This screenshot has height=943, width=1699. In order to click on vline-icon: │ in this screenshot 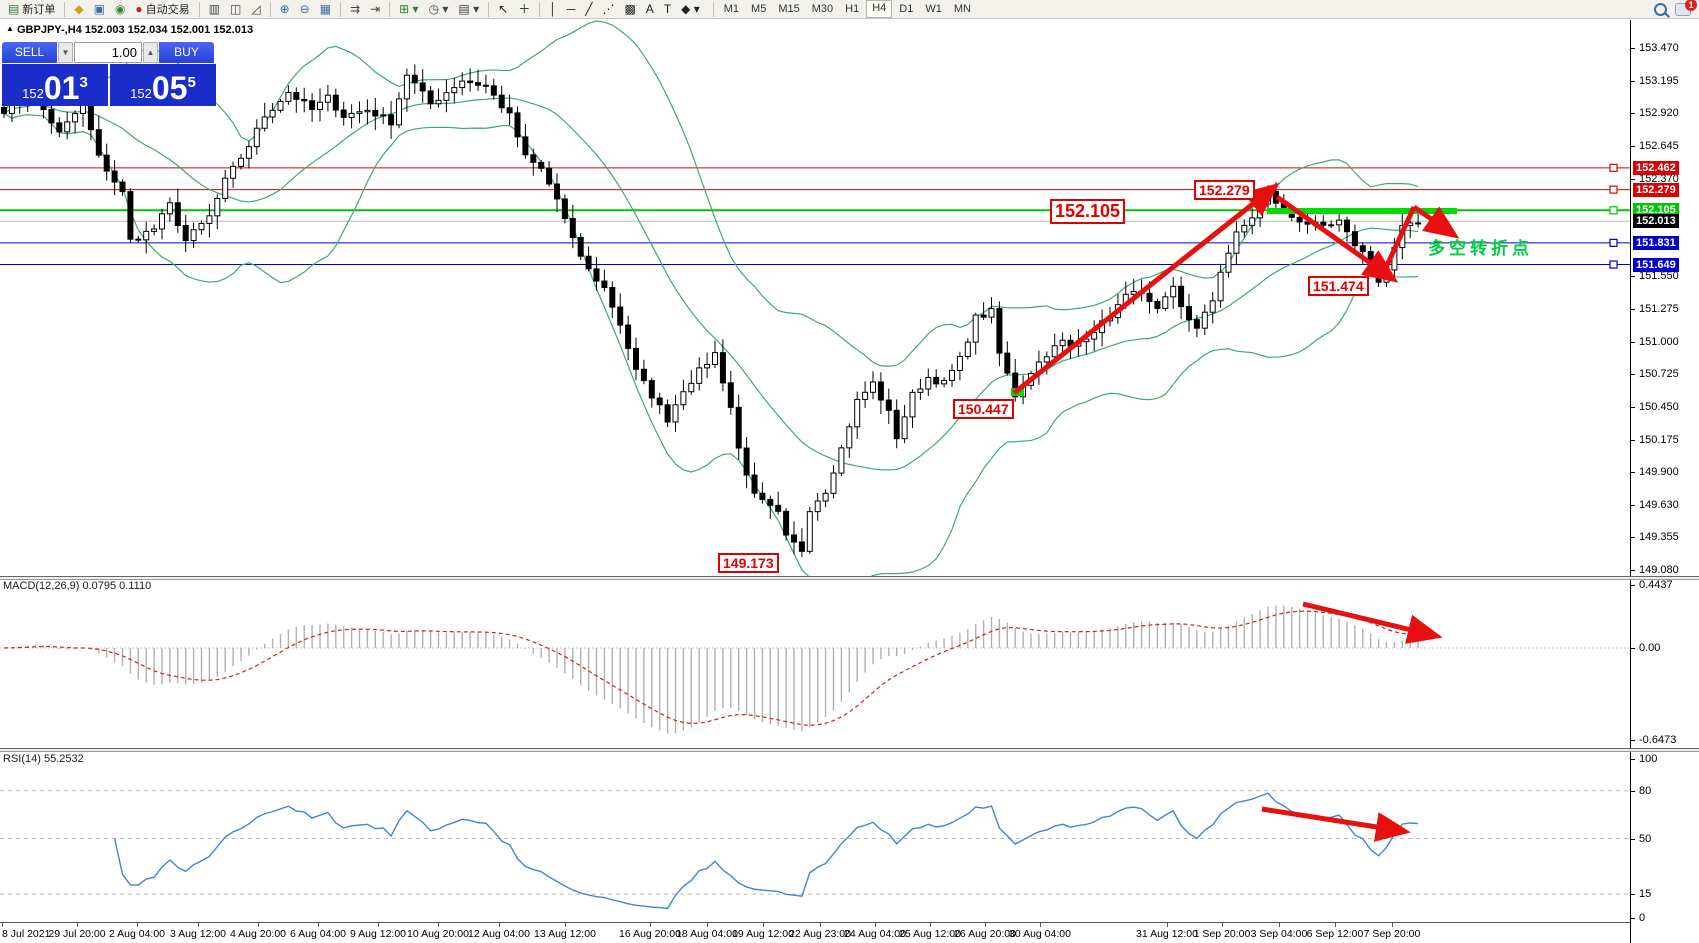, I will do `click(553, 9)`.